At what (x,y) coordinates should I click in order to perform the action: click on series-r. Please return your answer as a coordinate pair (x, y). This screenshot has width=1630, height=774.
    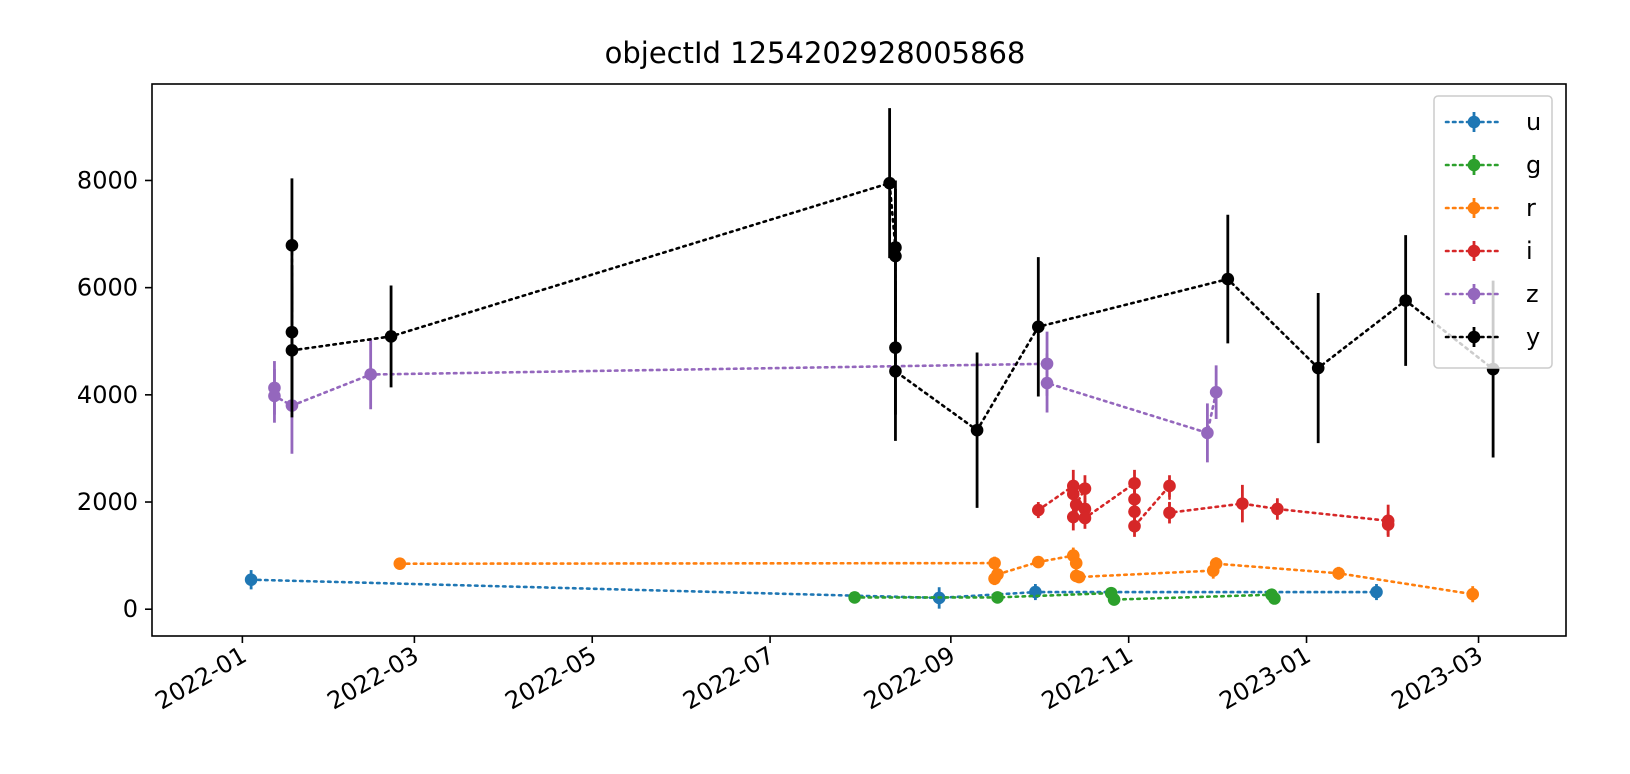
    Looking at the image, I should click on (936, 575).